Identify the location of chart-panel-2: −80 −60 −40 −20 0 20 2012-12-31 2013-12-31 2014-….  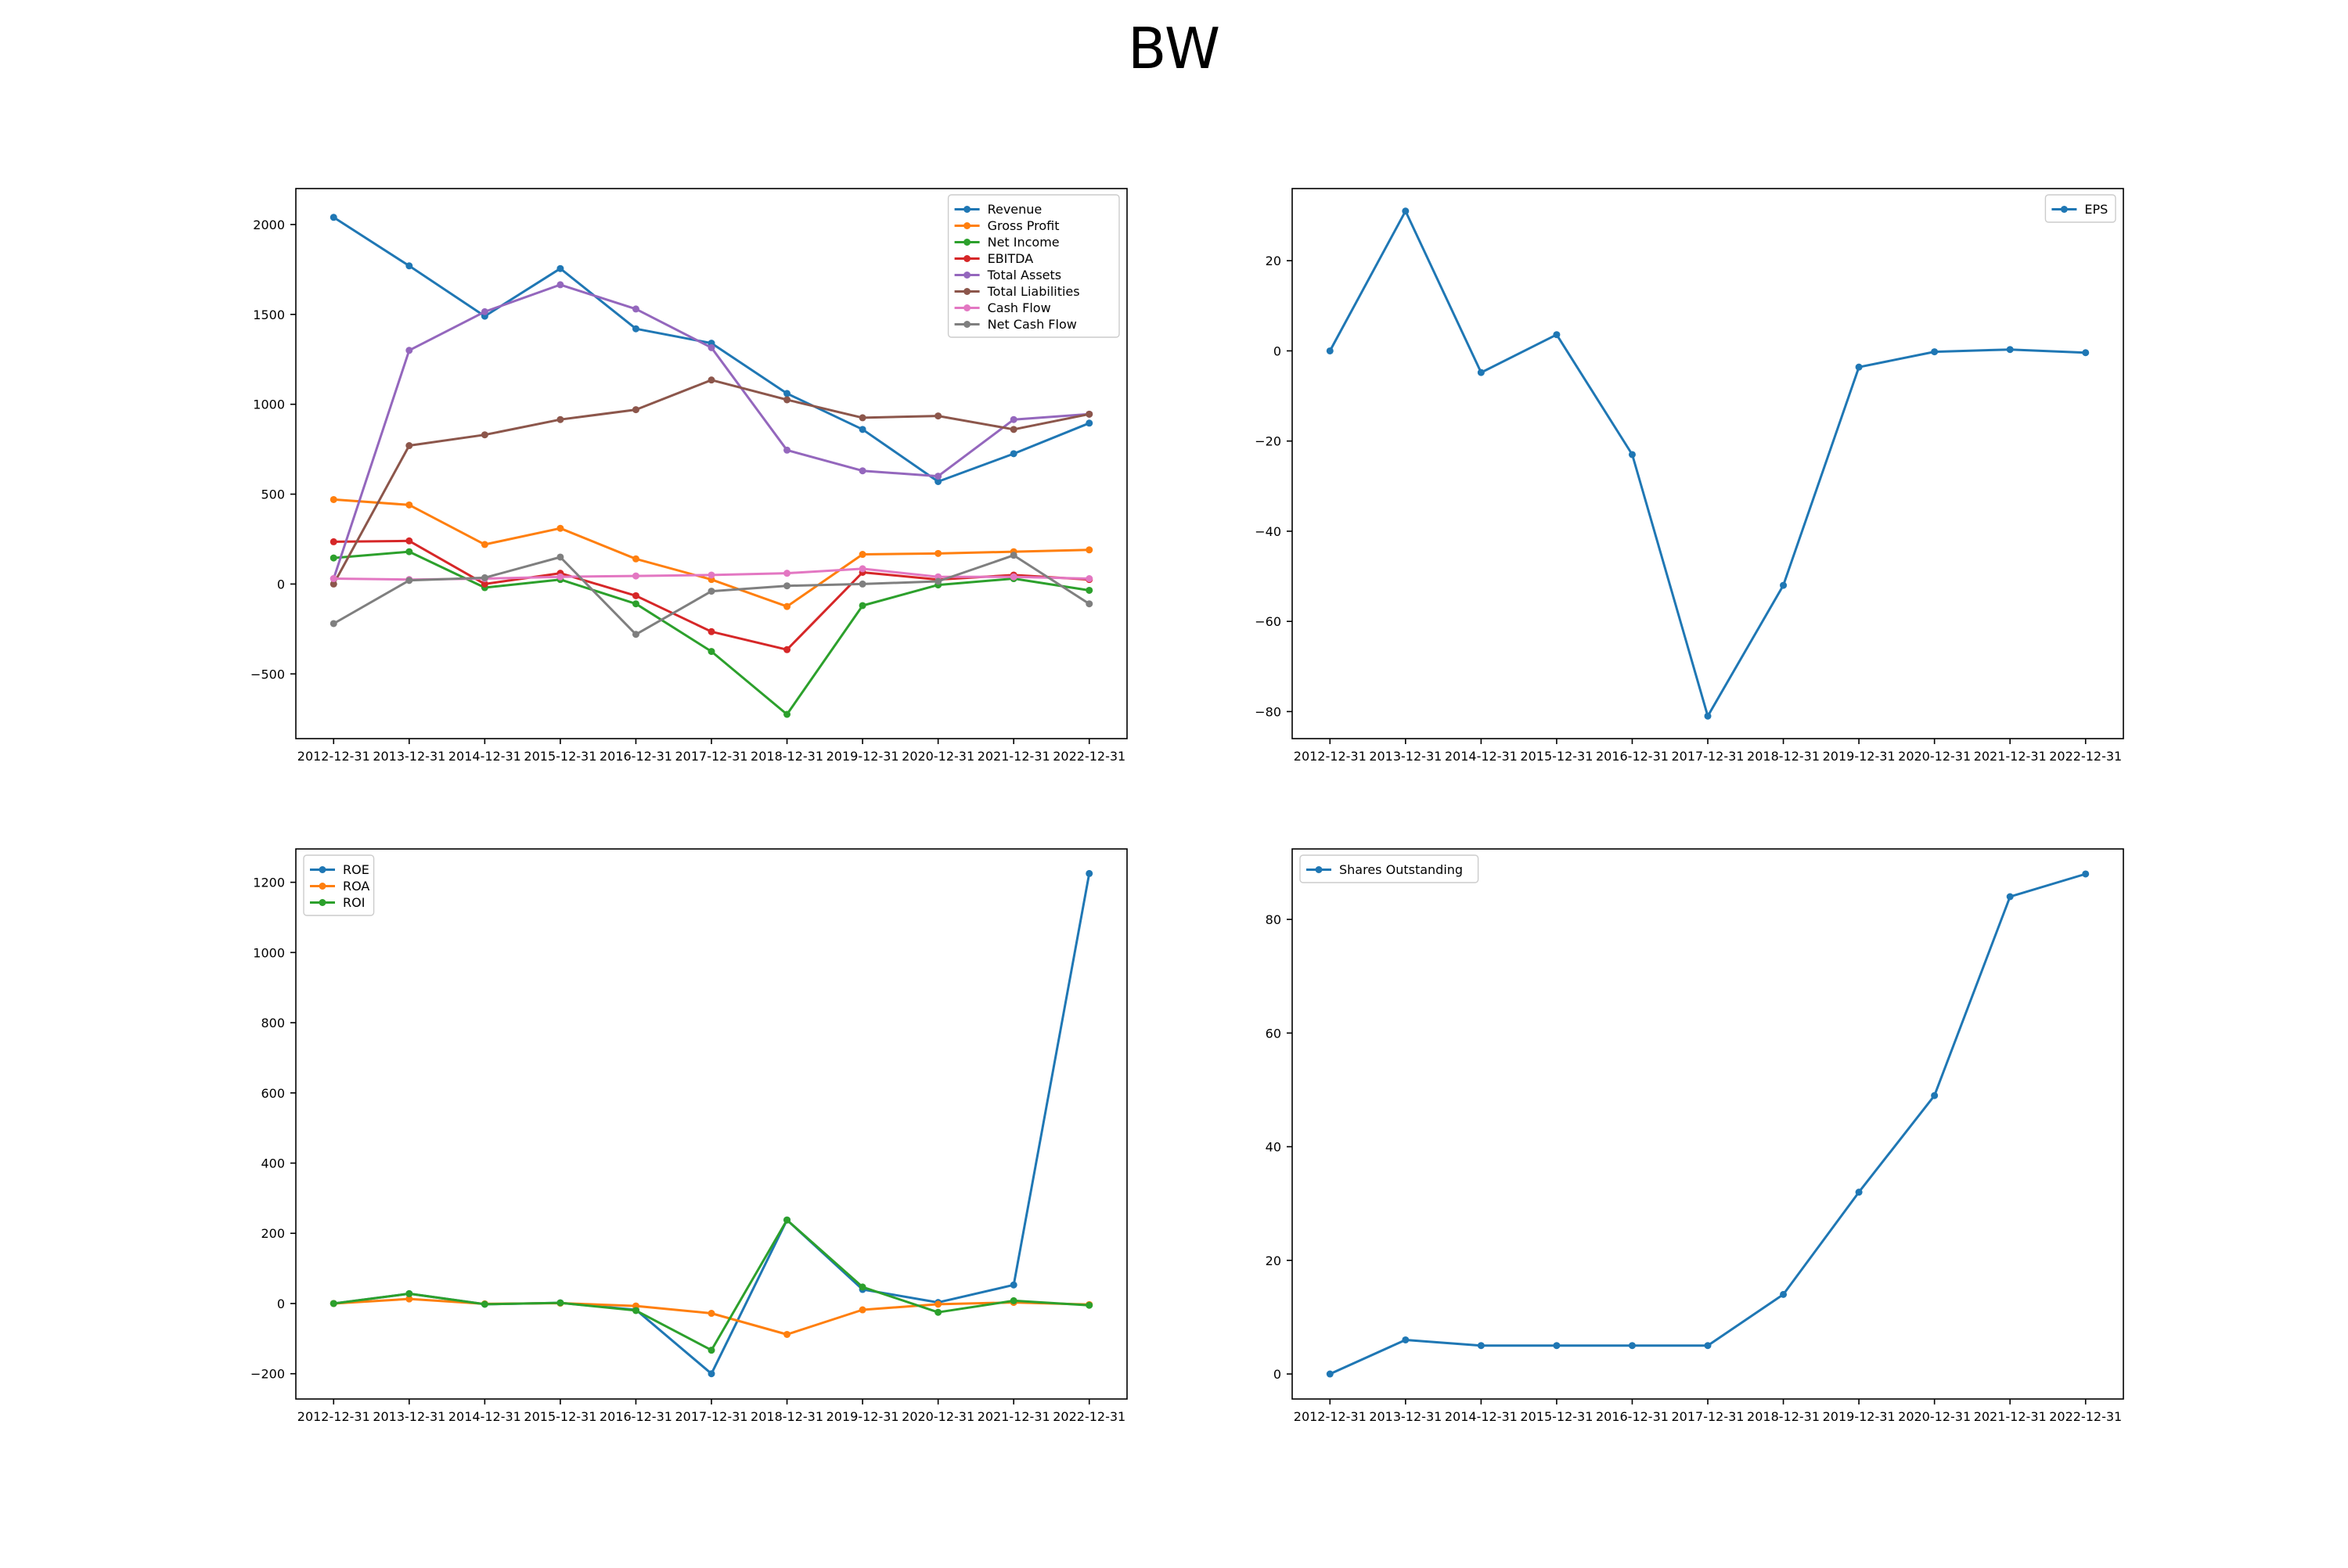
(1689, 476).